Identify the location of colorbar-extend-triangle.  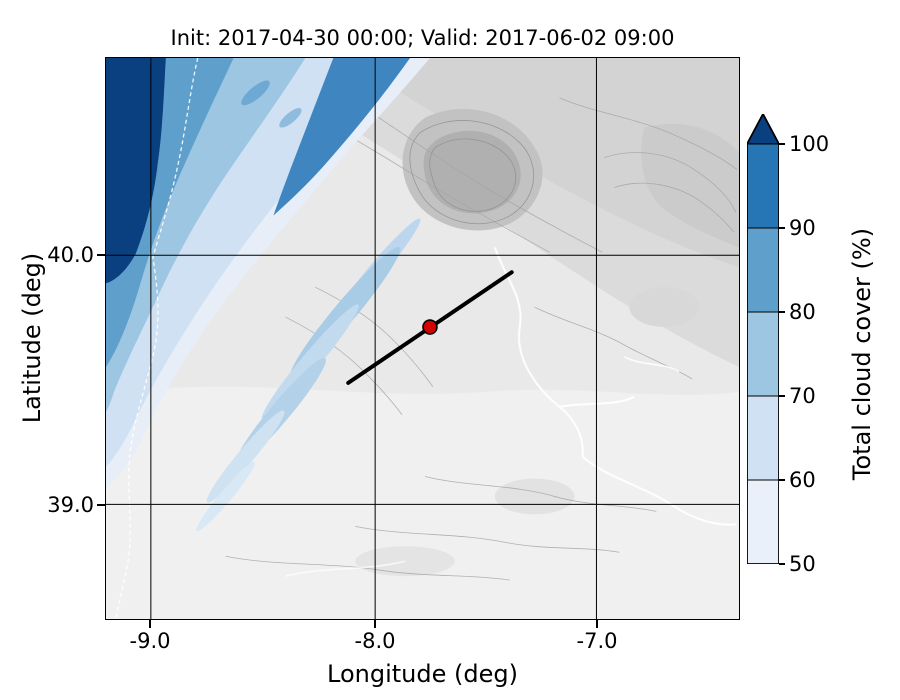
(763, 129).